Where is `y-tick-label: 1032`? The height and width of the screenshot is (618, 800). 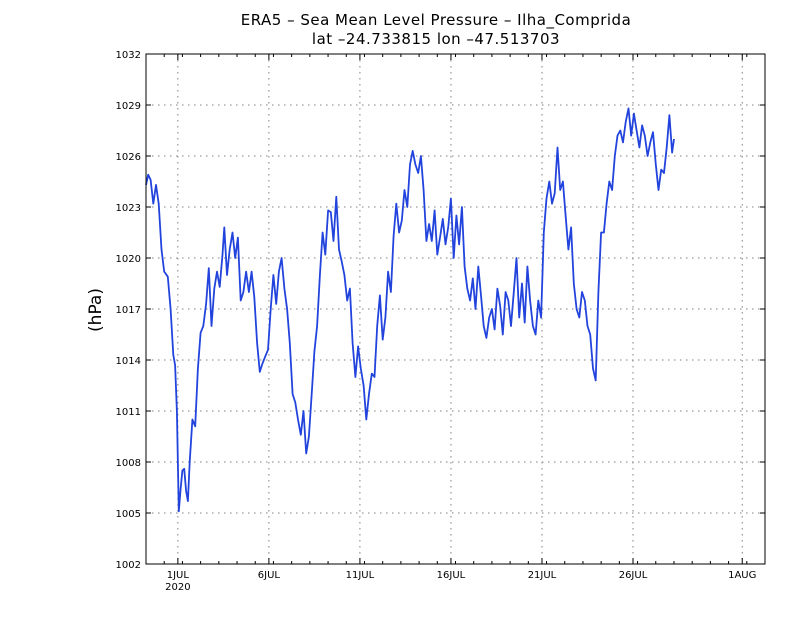
y-tick-label: 1032 is located at coordinates (128, 55).